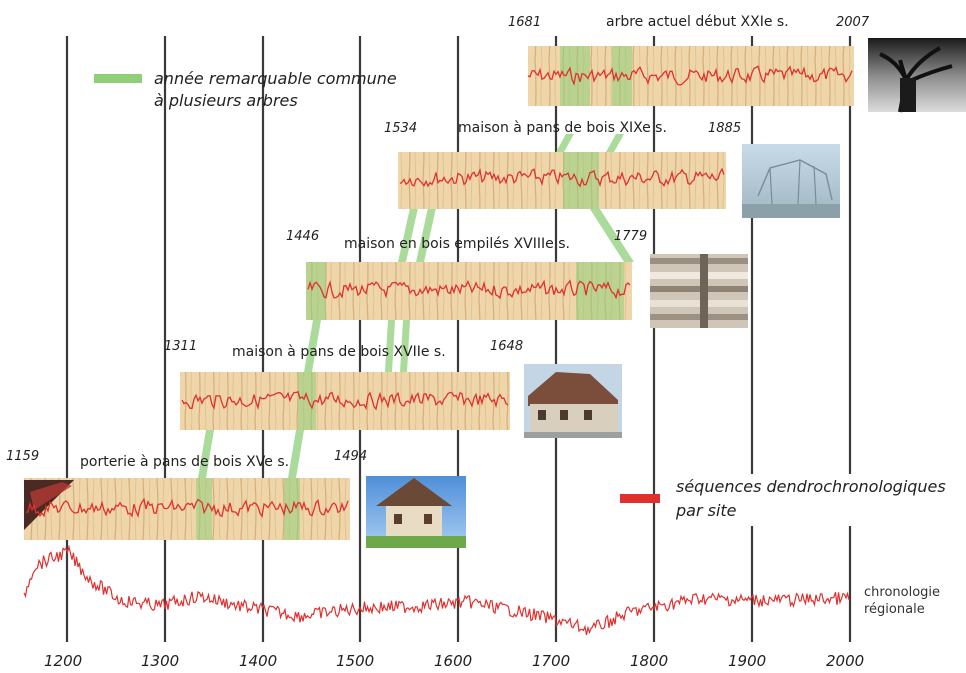  I want to click on legend-sequence-line1: séquences dendrochronologiques, so click(811, 486).